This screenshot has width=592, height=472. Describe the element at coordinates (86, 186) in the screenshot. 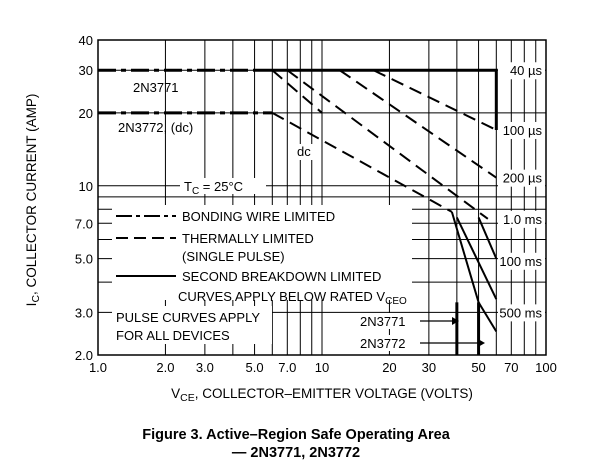

I see `y-tick-label: 10` at that location.